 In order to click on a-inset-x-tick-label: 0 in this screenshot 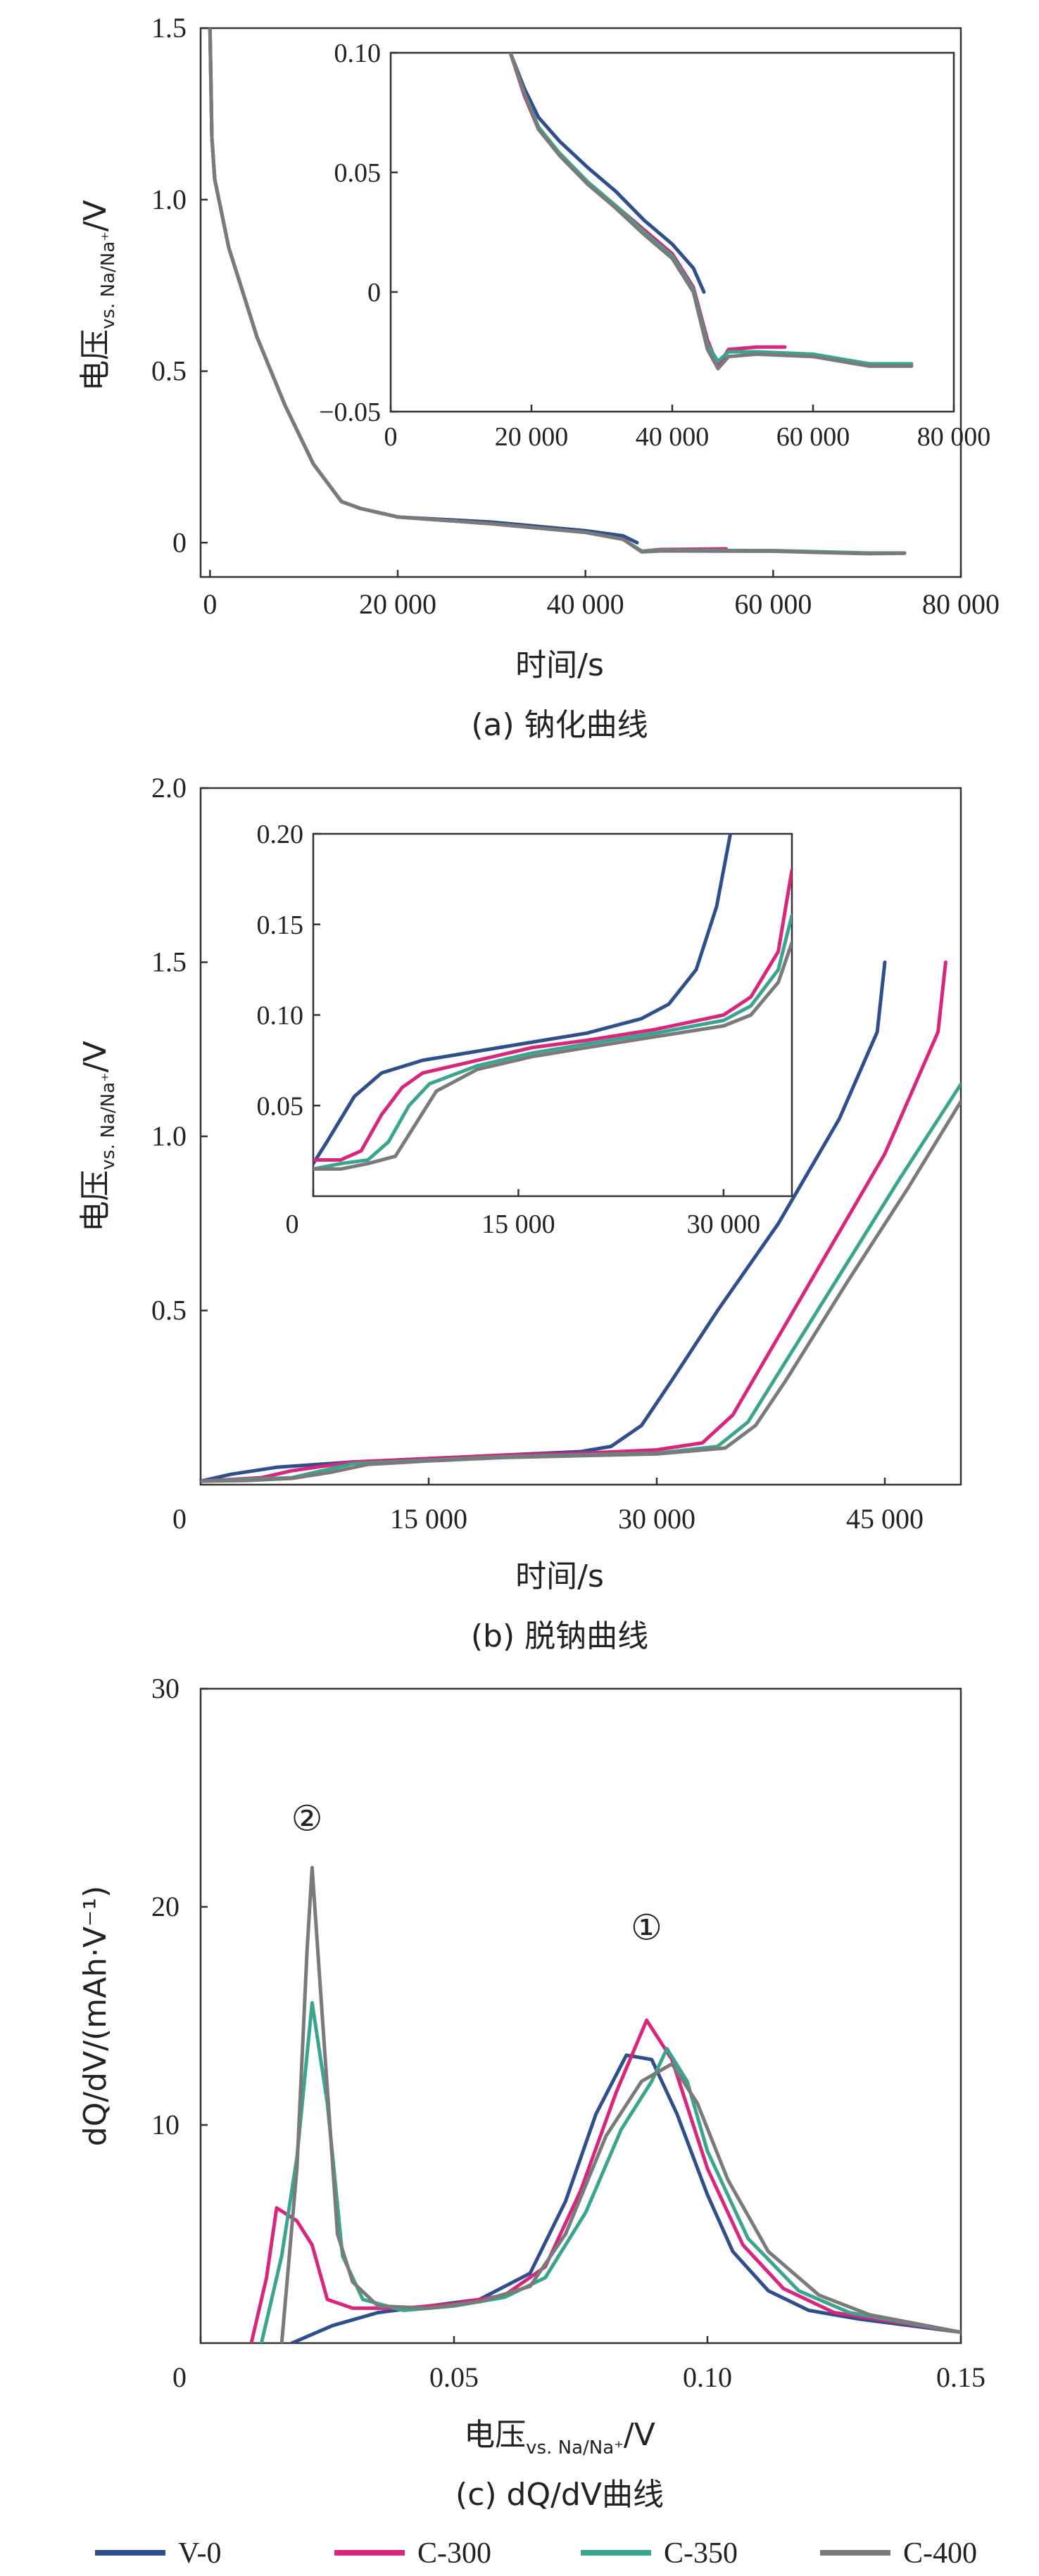, I will do `click(391, 437)`.